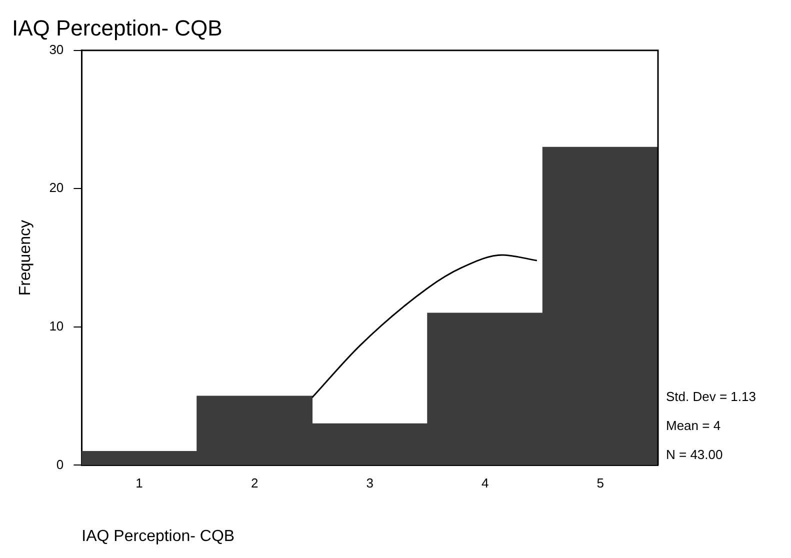 This screenshot has width=791, height=558. I want to click on x-tick-label: 5, so click(600, 483).